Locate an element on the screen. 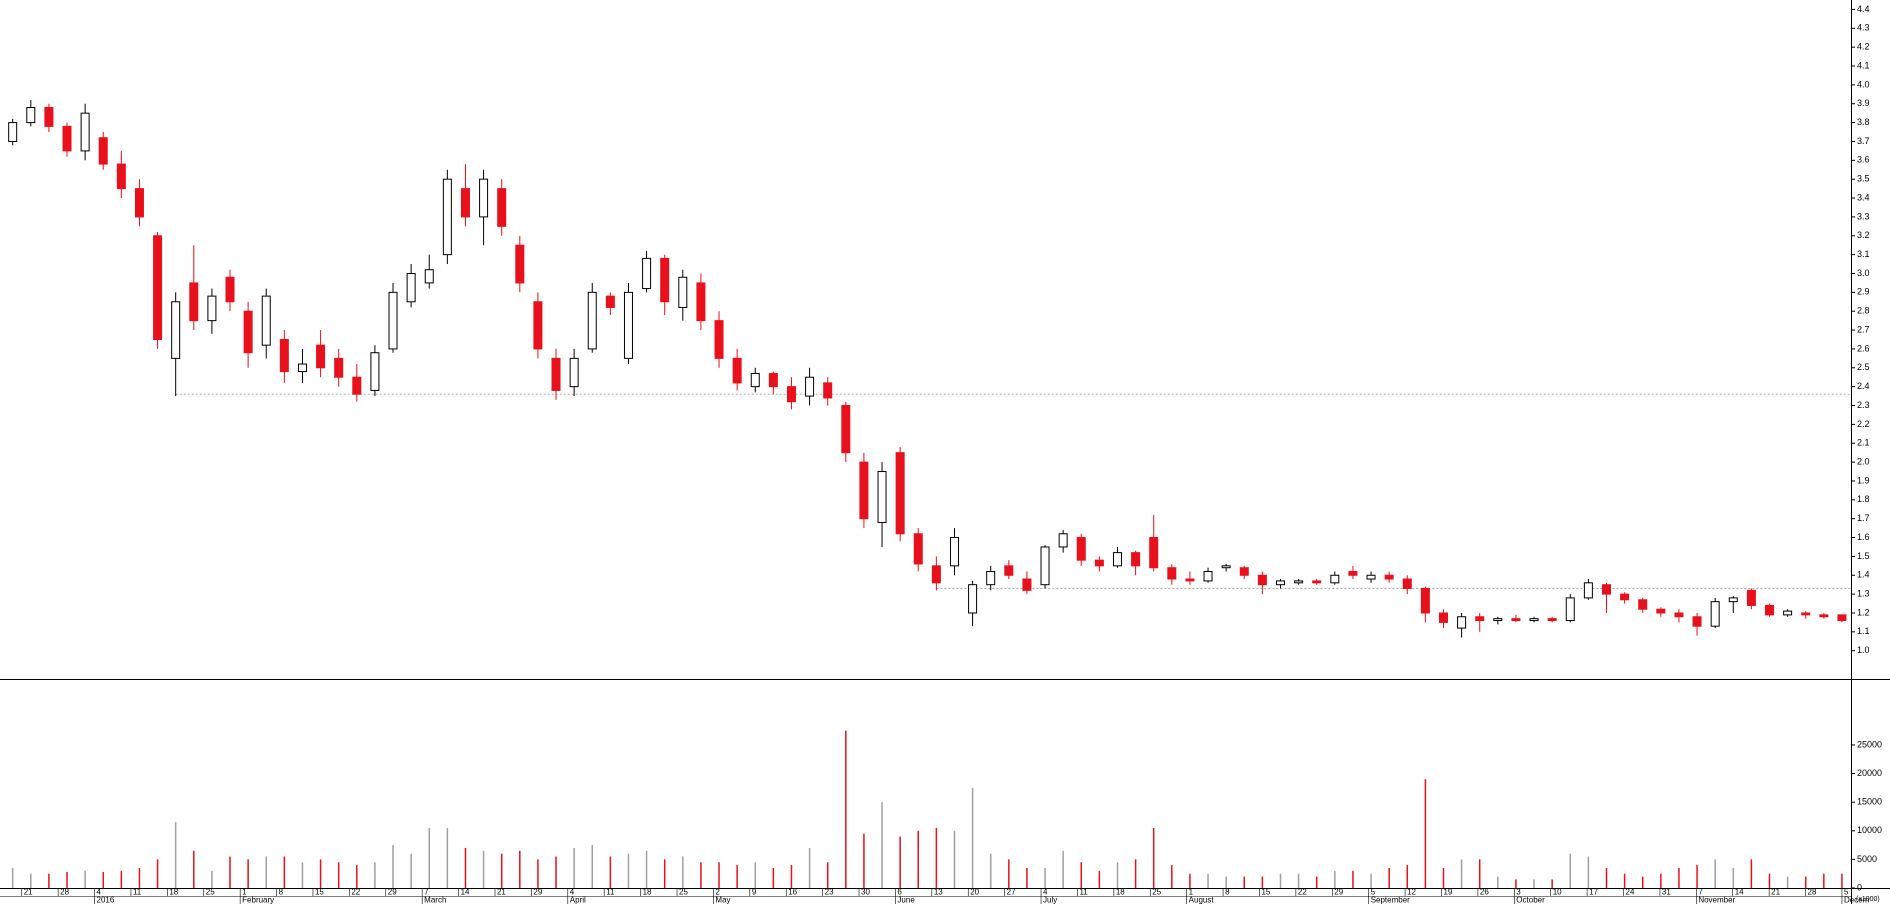  x-tick-label: 7 is located at coordinates (1700, 892).